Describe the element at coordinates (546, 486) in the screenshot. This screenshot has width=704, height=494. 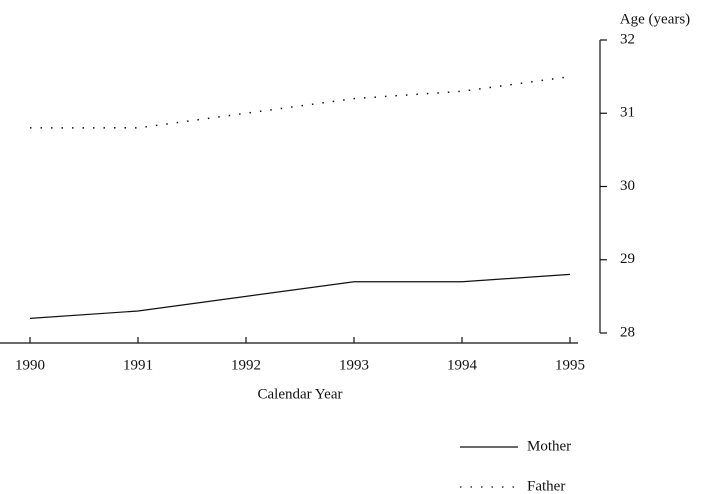
I see `legend-label: Father` at that location.